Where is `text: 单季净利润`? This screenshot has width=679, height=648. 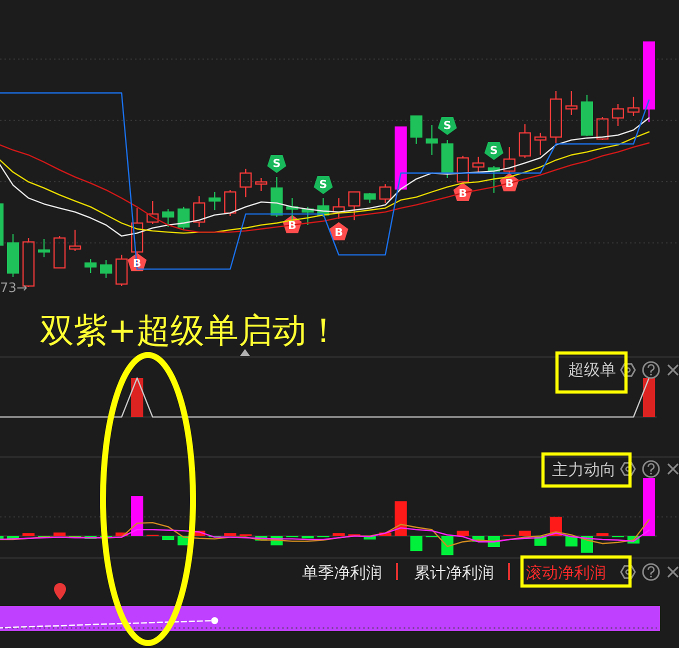 text: 单季净利润 is located at coordinates (342, 572).